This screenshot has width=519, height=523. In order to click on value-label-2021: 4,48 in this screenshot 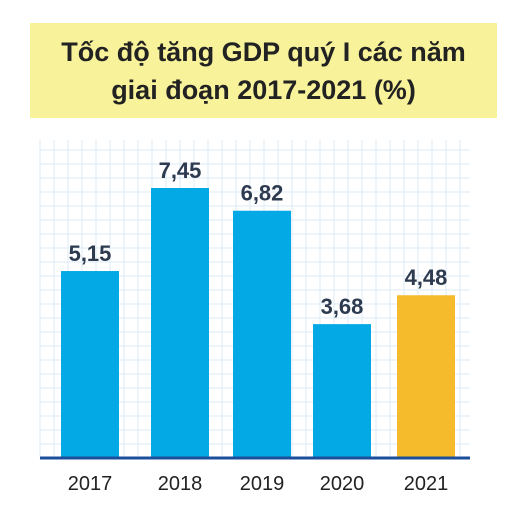, I will do `click(426, 277)`.